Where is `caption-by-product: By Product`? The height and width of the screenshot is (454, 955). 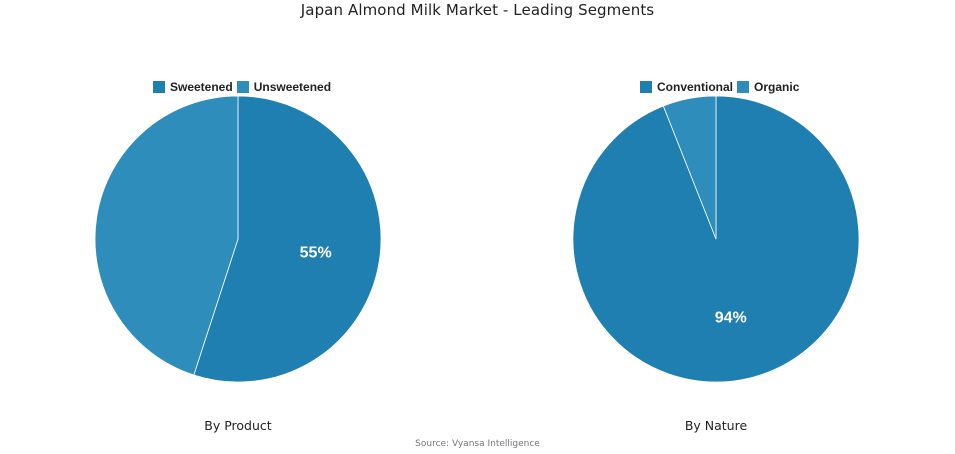 caption-by-product: By Product is located at coordinates (238, 425).